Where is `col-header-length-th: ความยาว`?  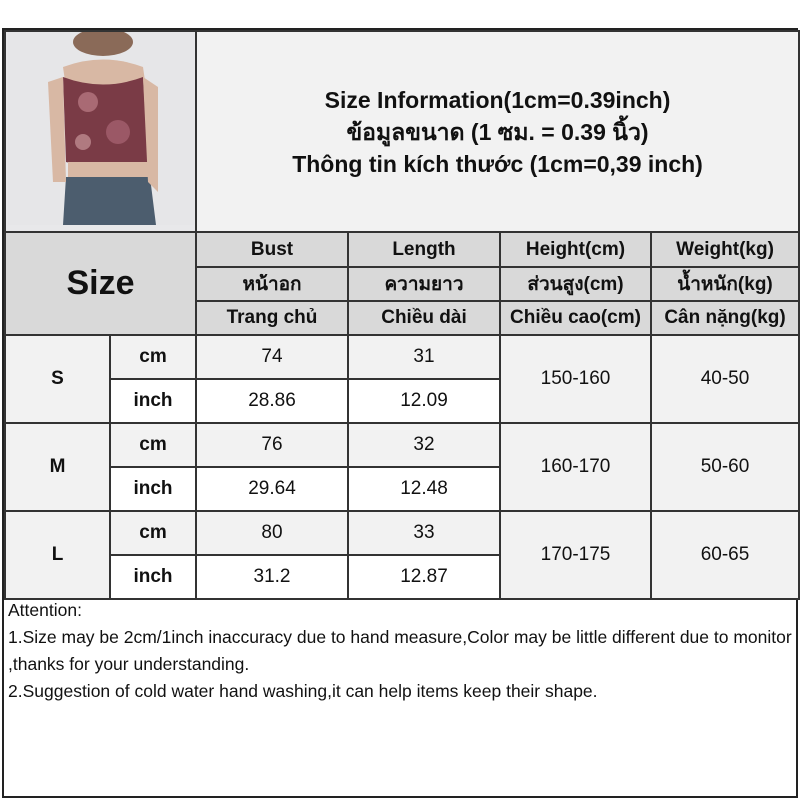
col-header-length-th: ความยาว is located at coordinates (424, 284).